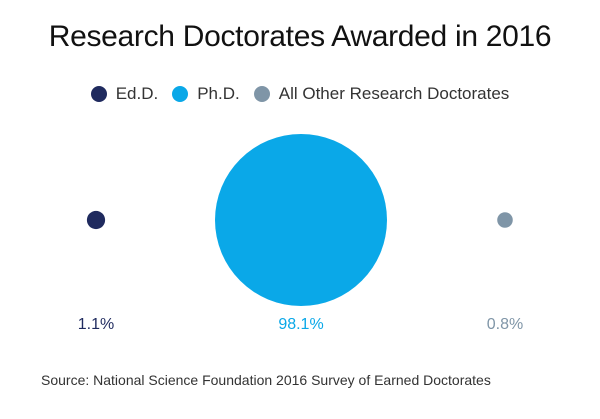 The width and height of the screenshot is (600, 419). What do you see at coordinates (96, 324) in the screenshot?
I see `data-label-edd: 1.1%` at bounding box center [96, 324].